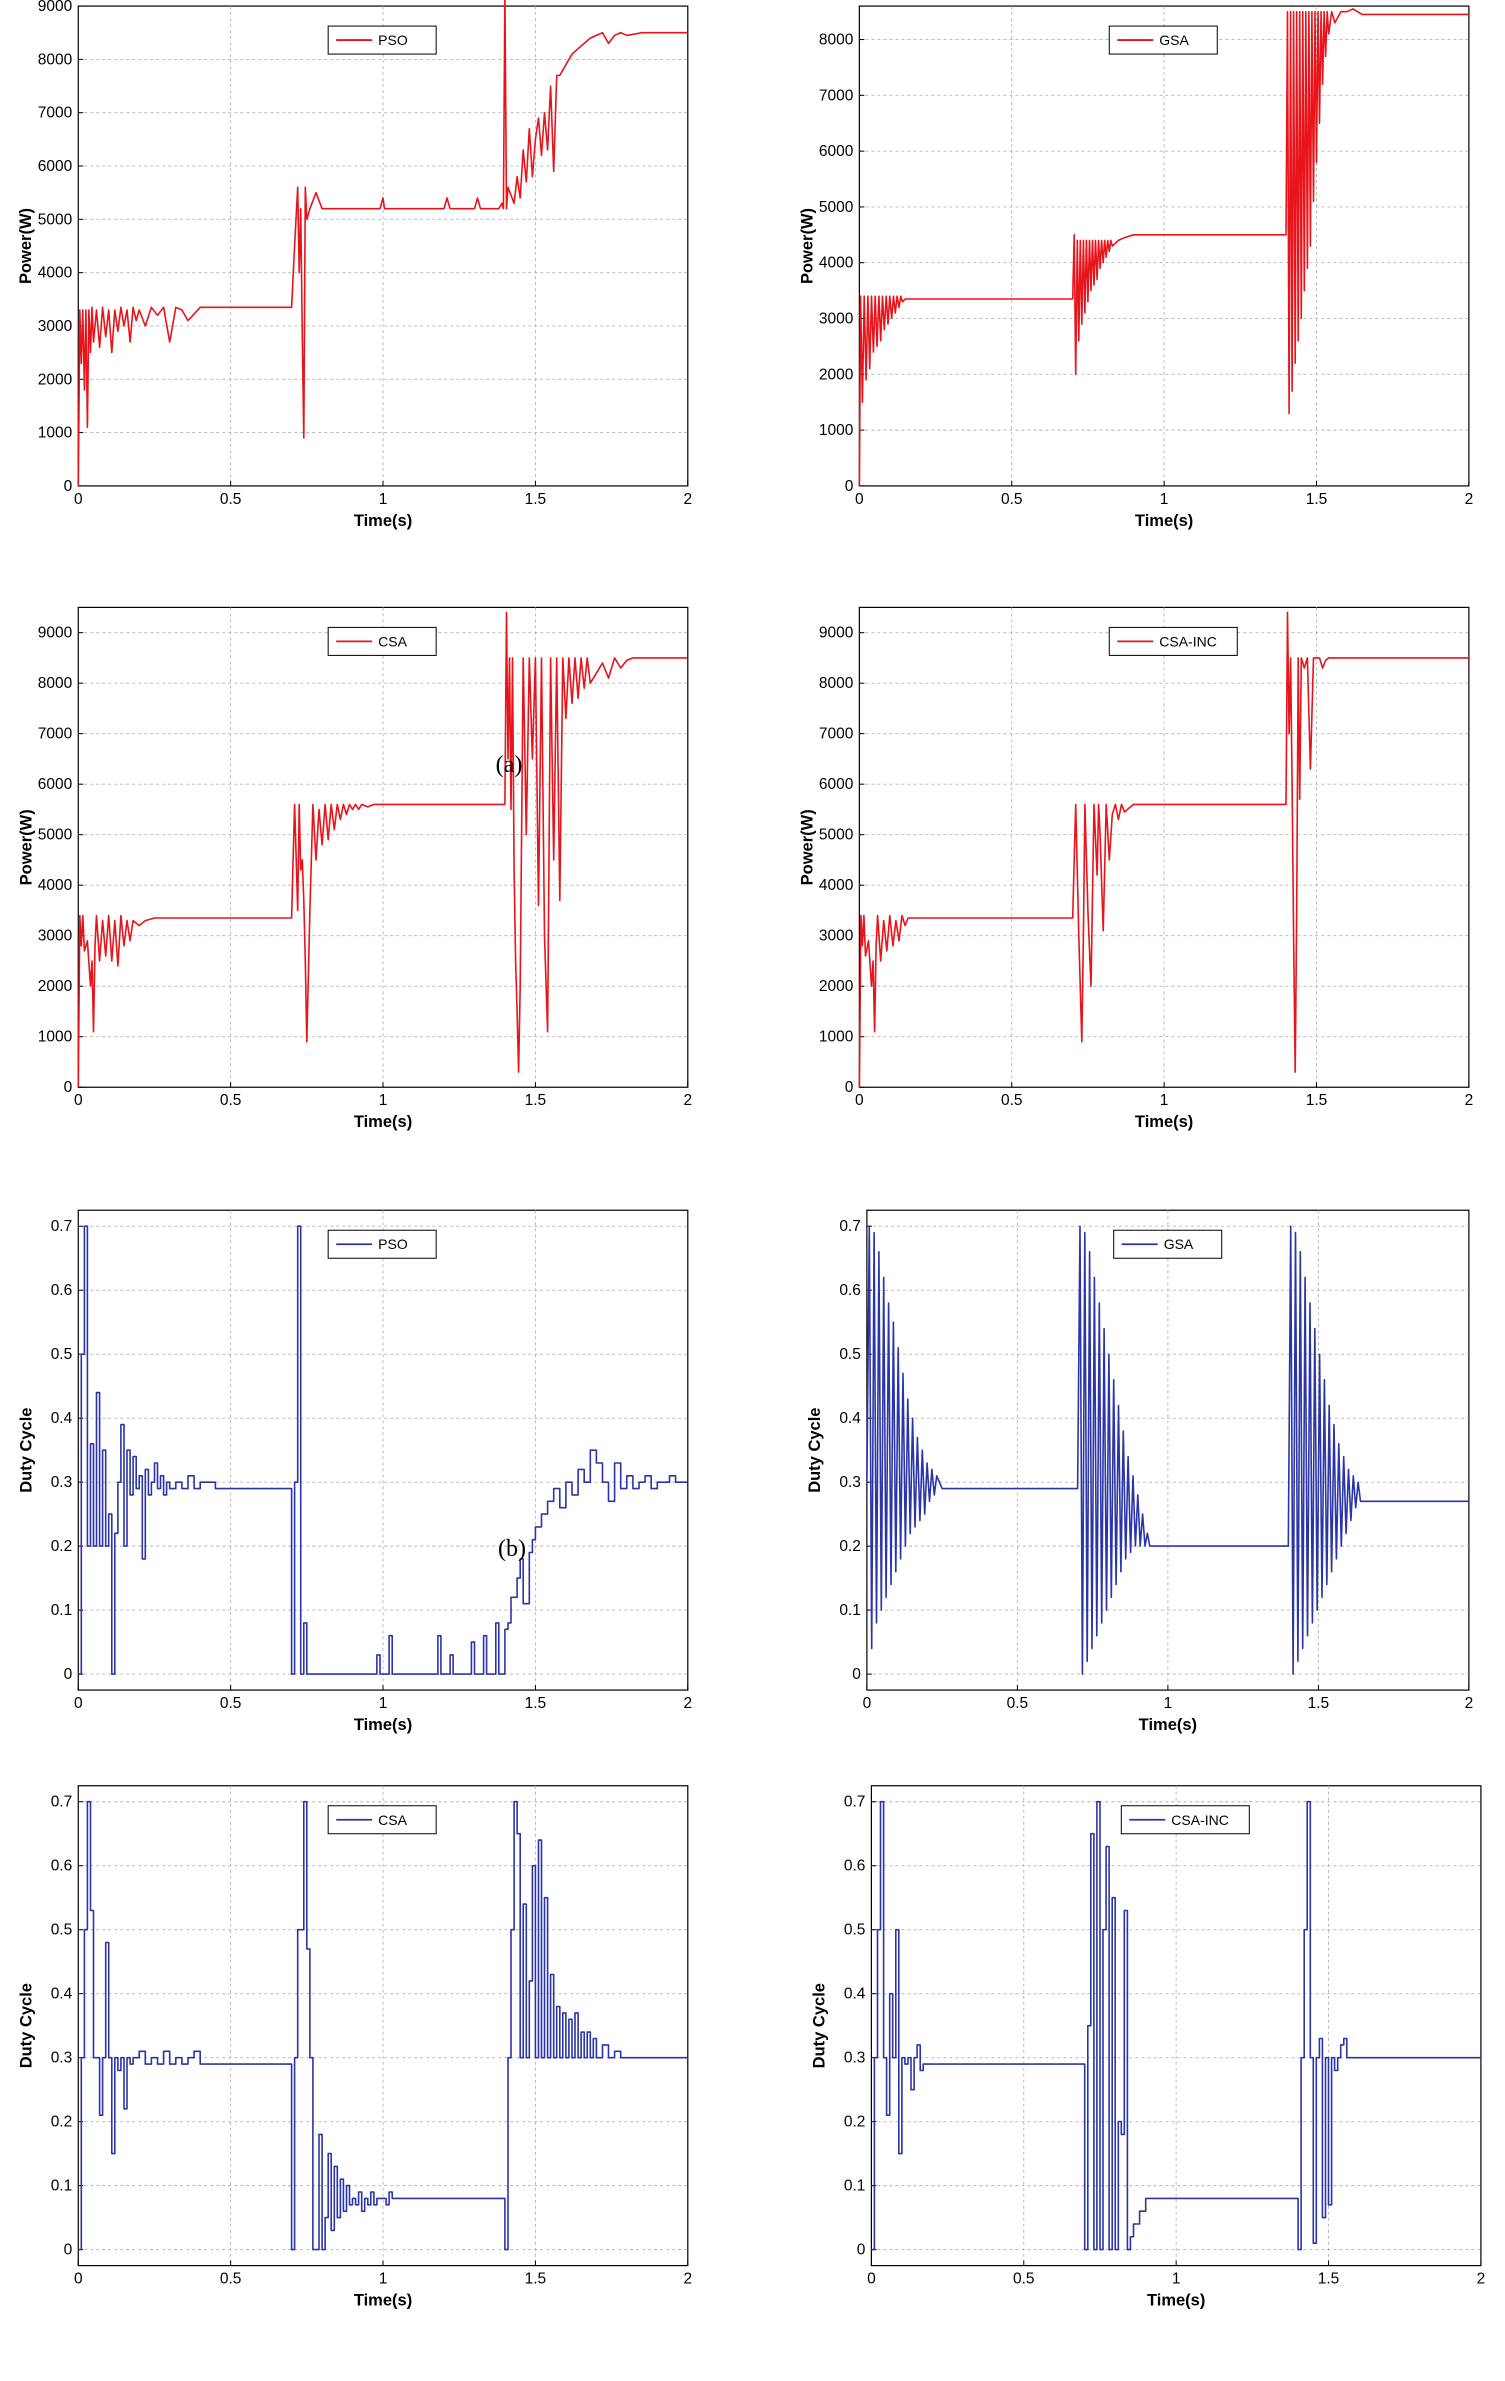 This screenshot has width=1505, height=2381. What do you see at coordinates (393, 1244) in the screenshot?
I see `legend-label: PSO` at bounding box center [393, 1244].